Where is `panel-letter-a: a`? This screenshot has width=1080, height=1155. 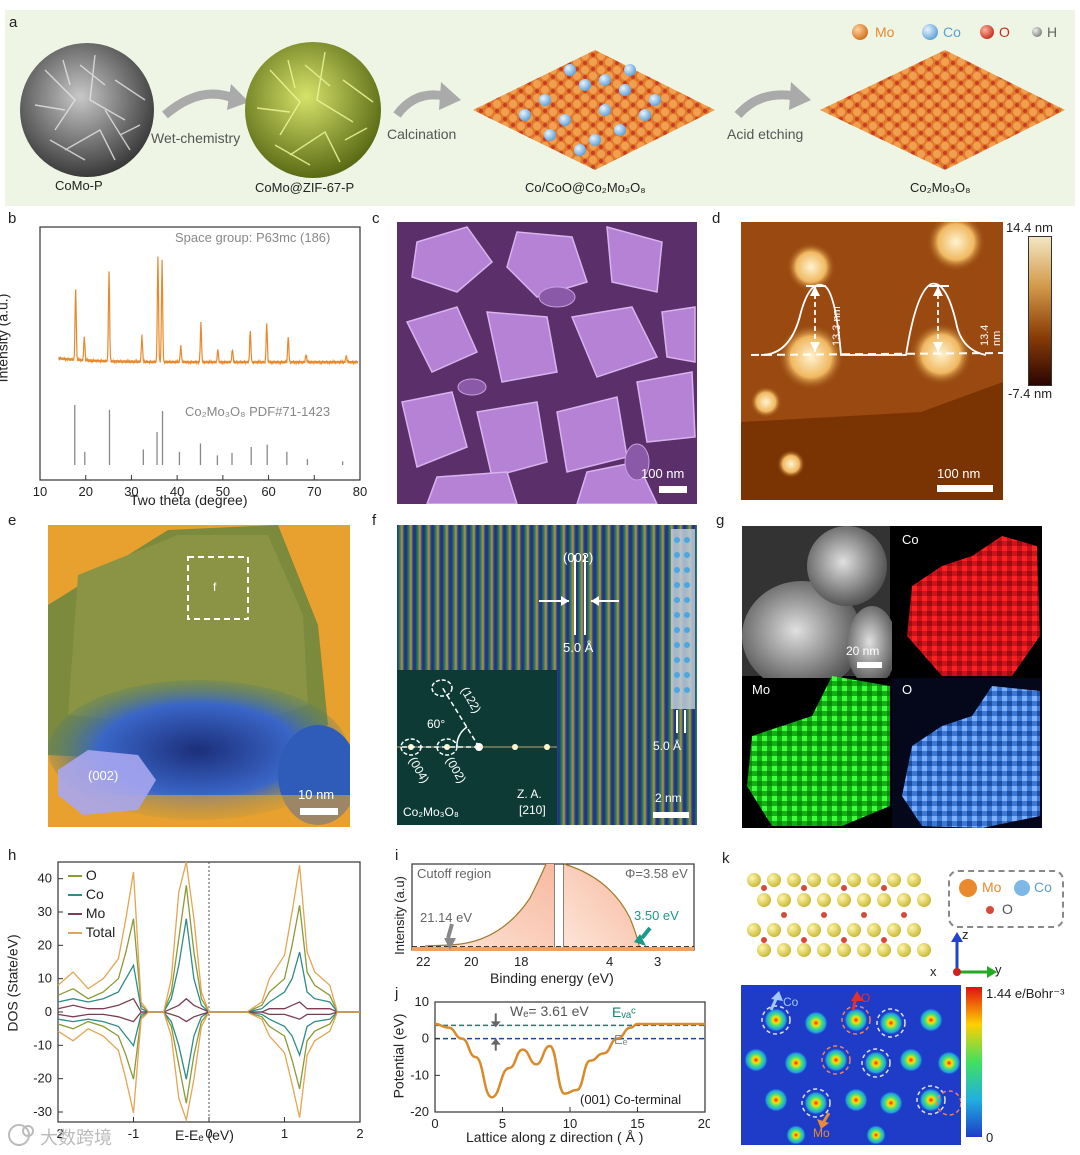
panel-letter-a: a is located at coordinates (13, 22).